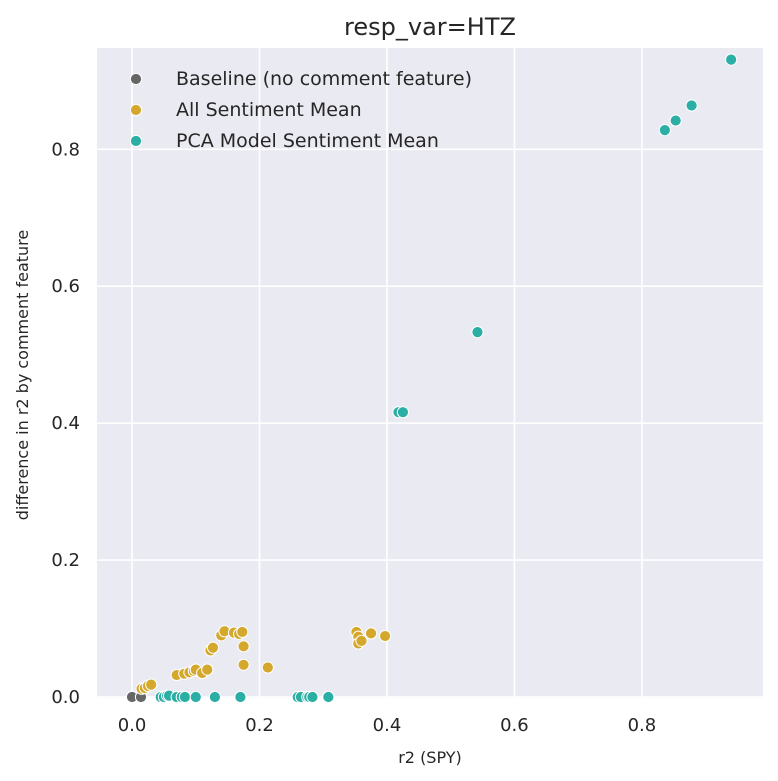 The height and width of the screenshot is (781, 778). I want to click on legend-label: All Sentiment Mean, so click(269, 110).